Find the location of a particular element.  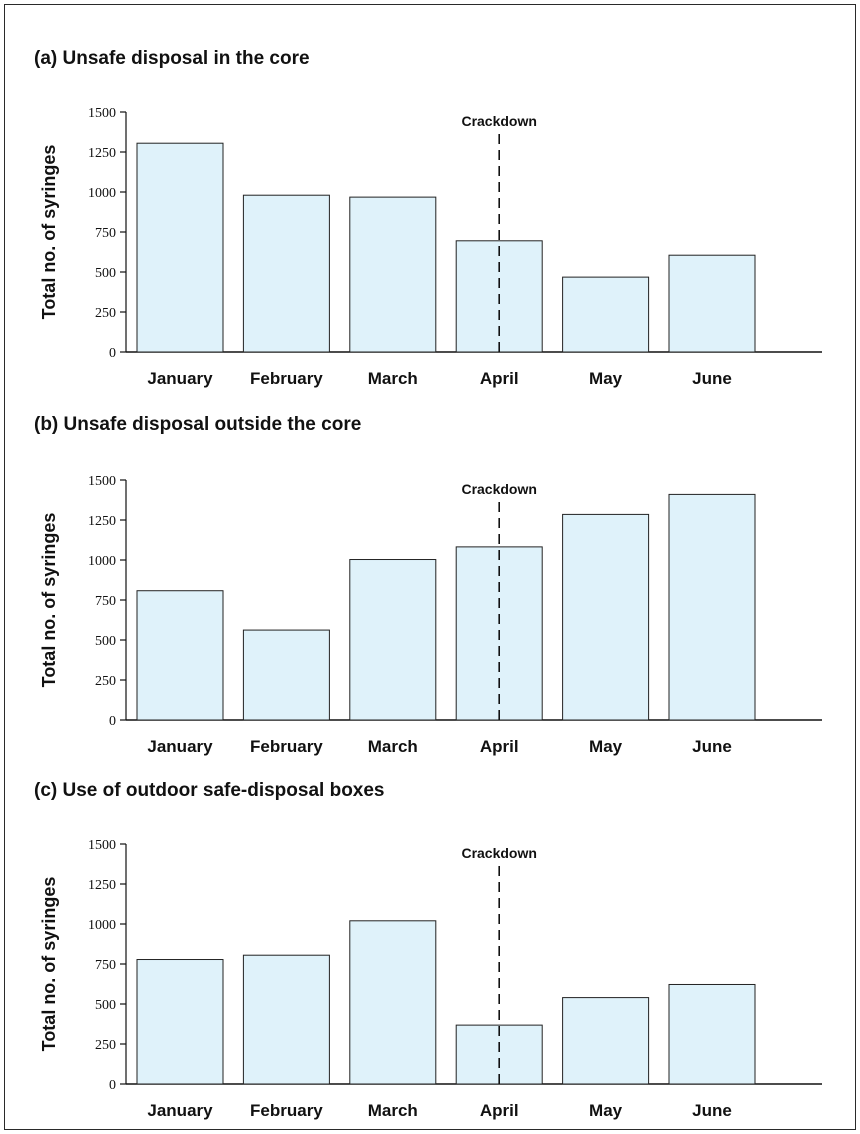

panel-title: (b) Unsafe disposal outside the core is located at coordinates (198, 424).